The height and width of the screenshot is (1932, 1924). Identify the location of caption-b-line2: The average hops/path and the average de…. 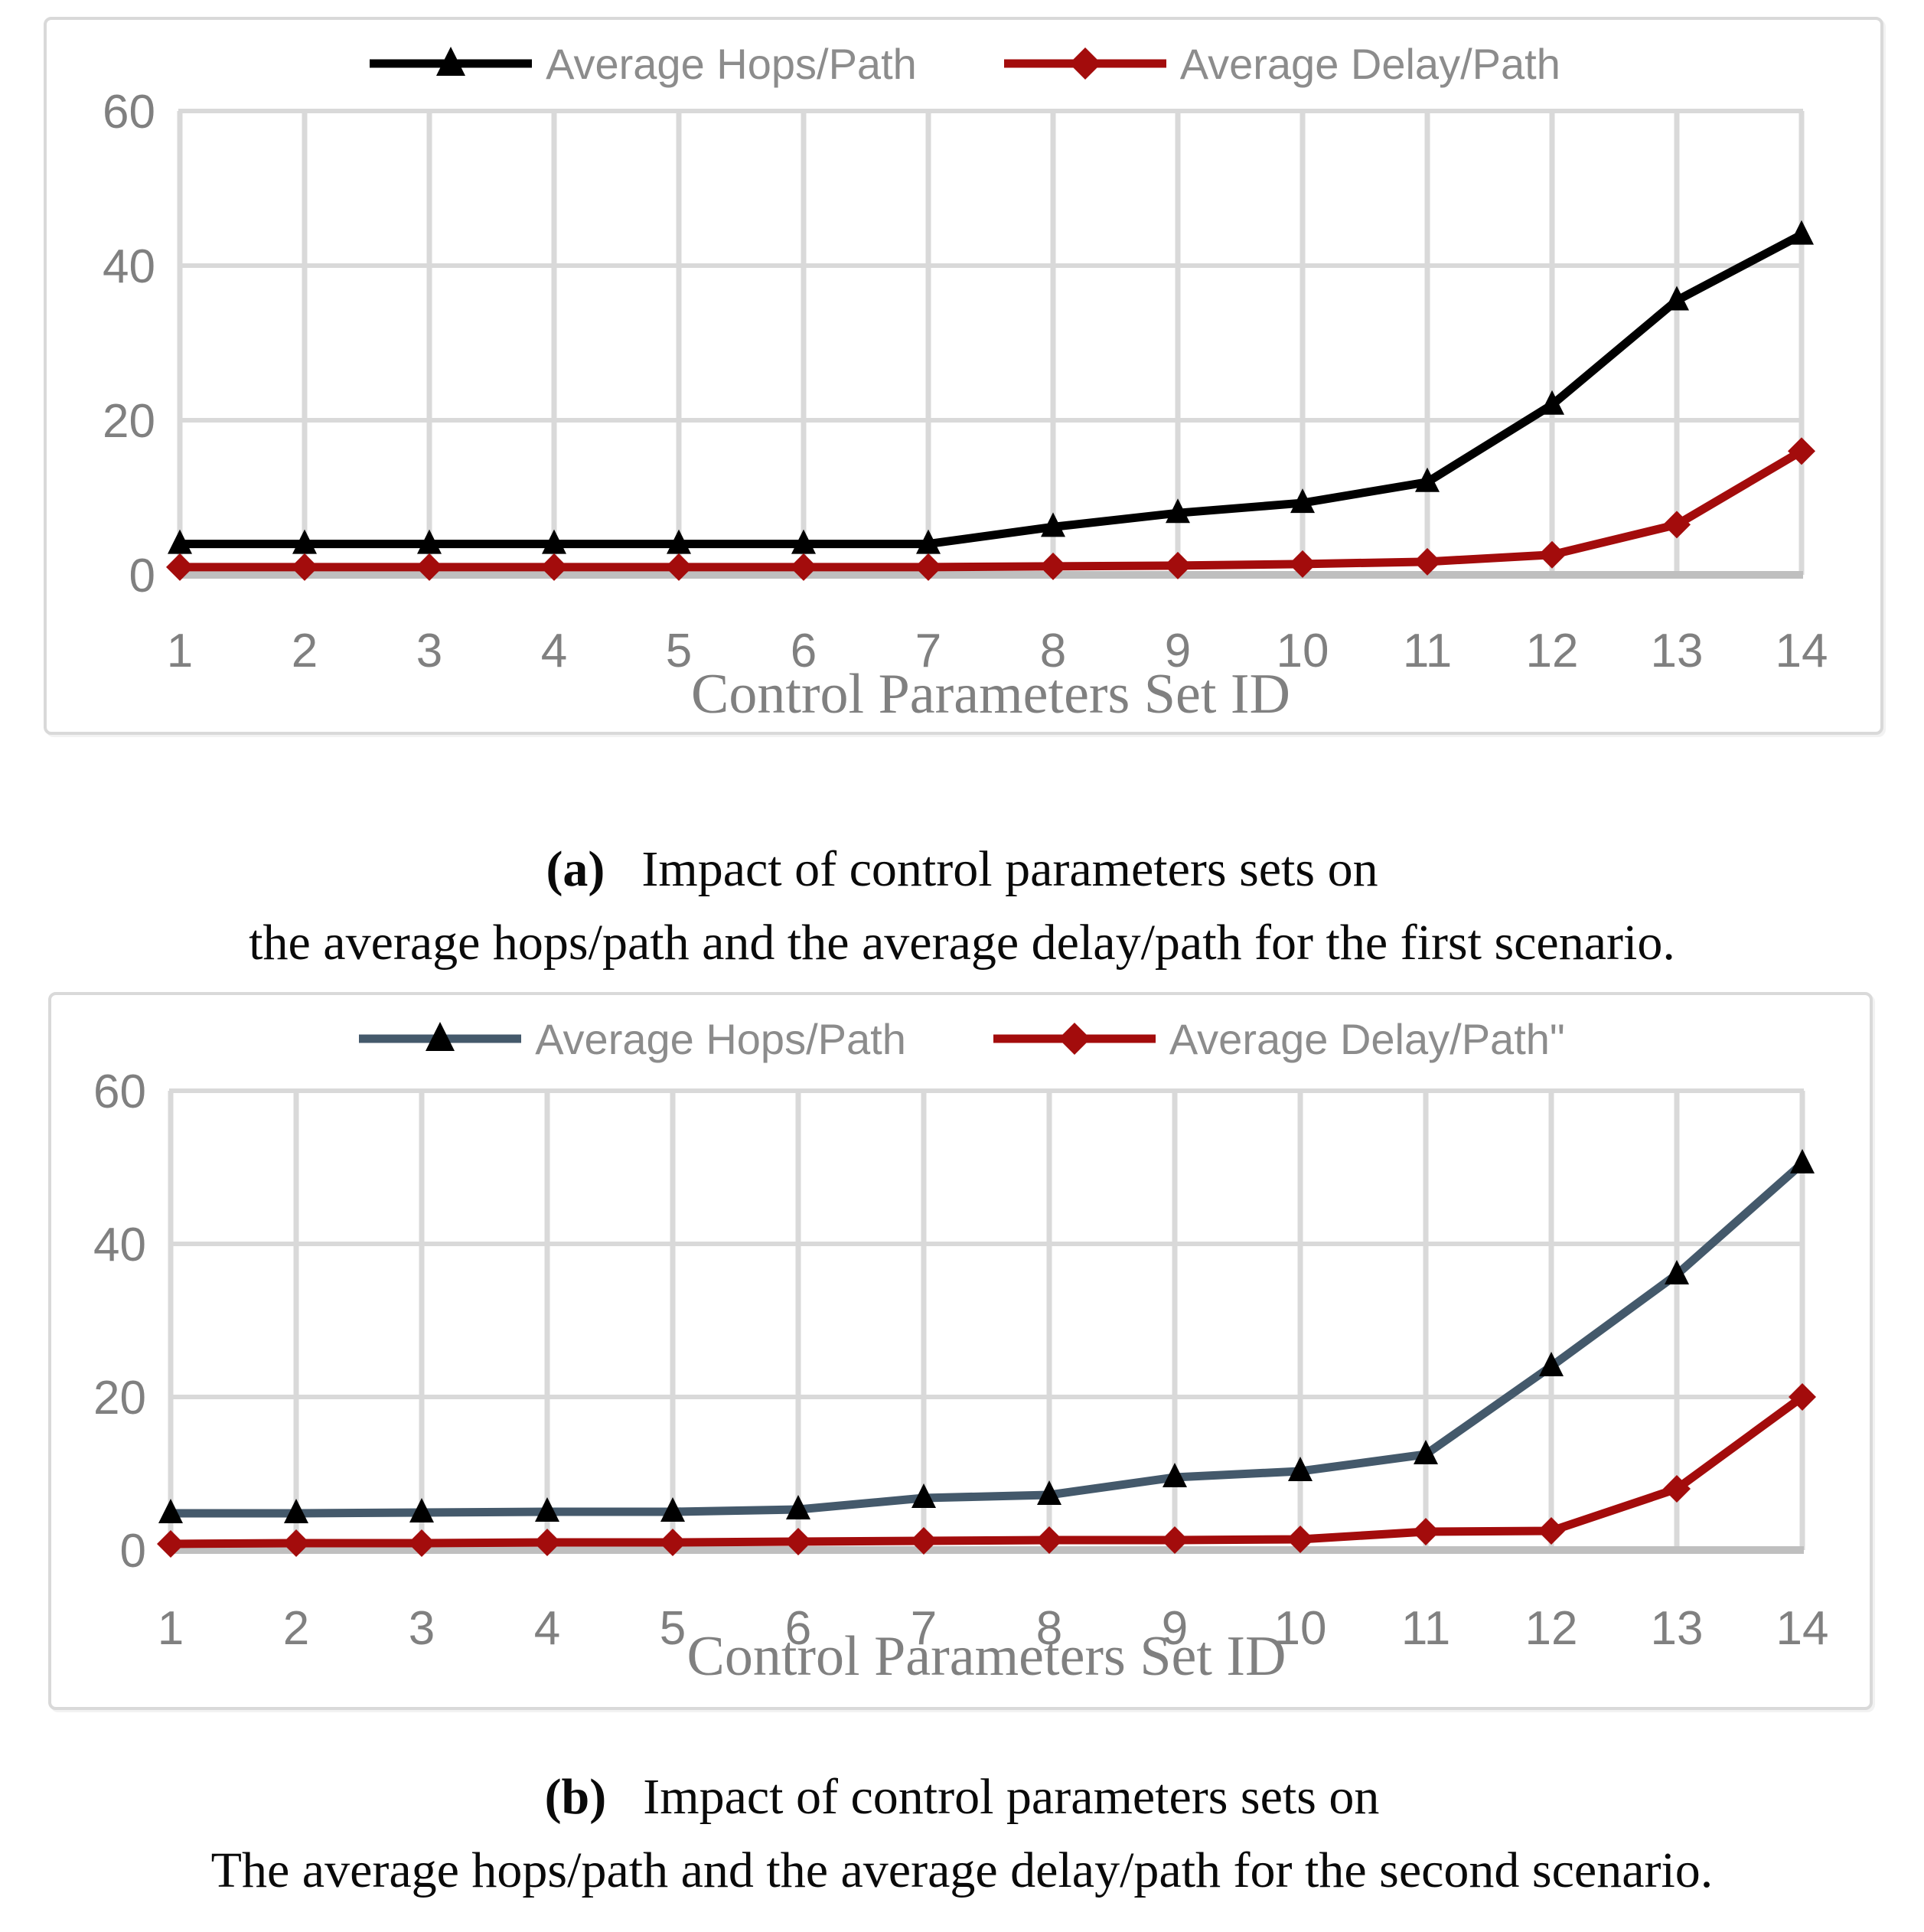
(962, 1870).